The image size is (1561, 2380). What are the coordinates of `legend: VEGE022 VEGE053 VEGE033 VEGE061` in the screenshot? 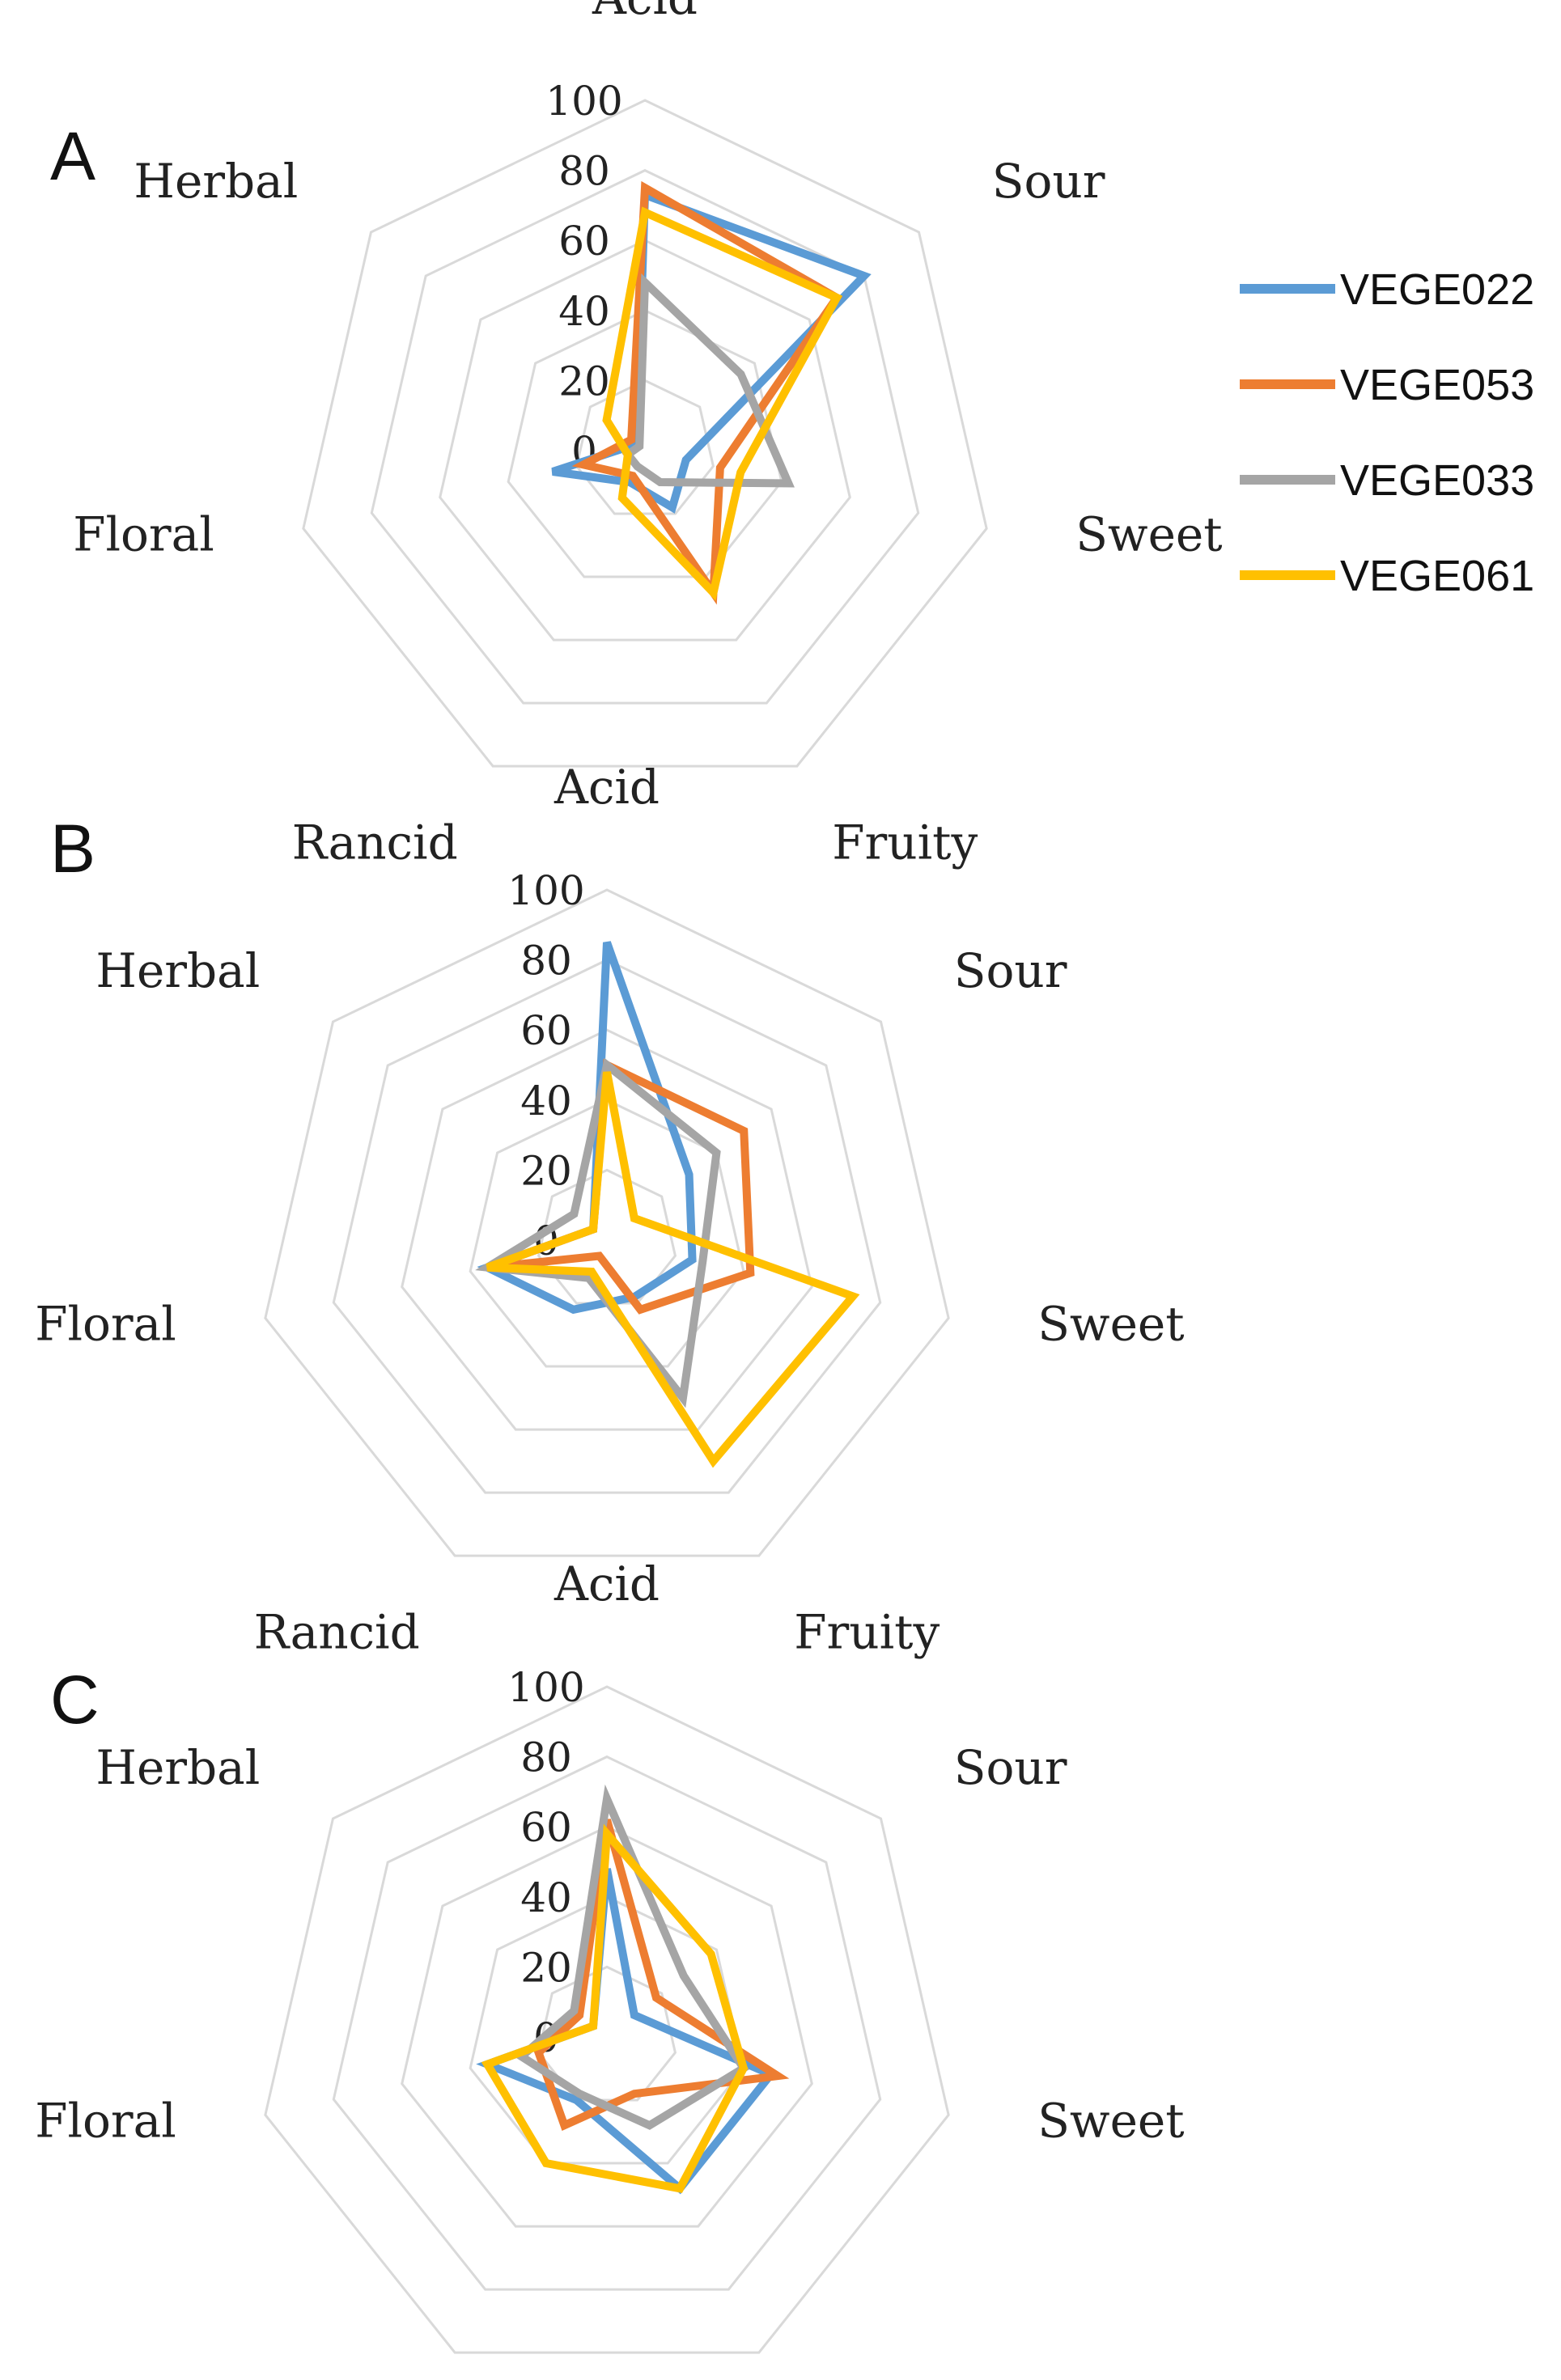 It's located at (1387, 432).